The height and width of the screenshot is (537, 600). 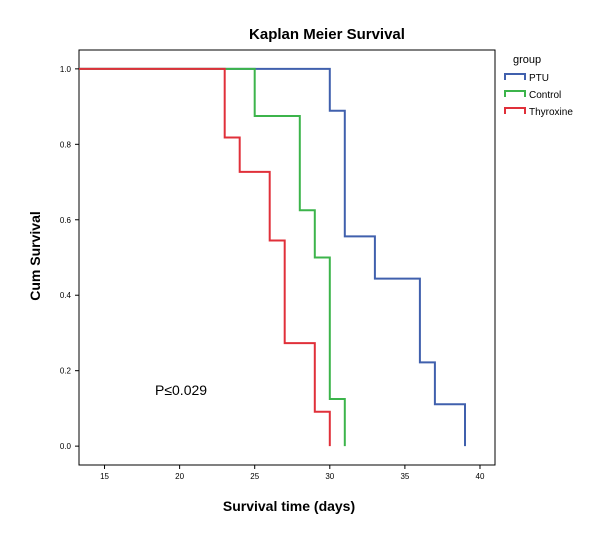 I want to click on chart-title: Kaplan Meier Survival, so click(x=327, y=34).